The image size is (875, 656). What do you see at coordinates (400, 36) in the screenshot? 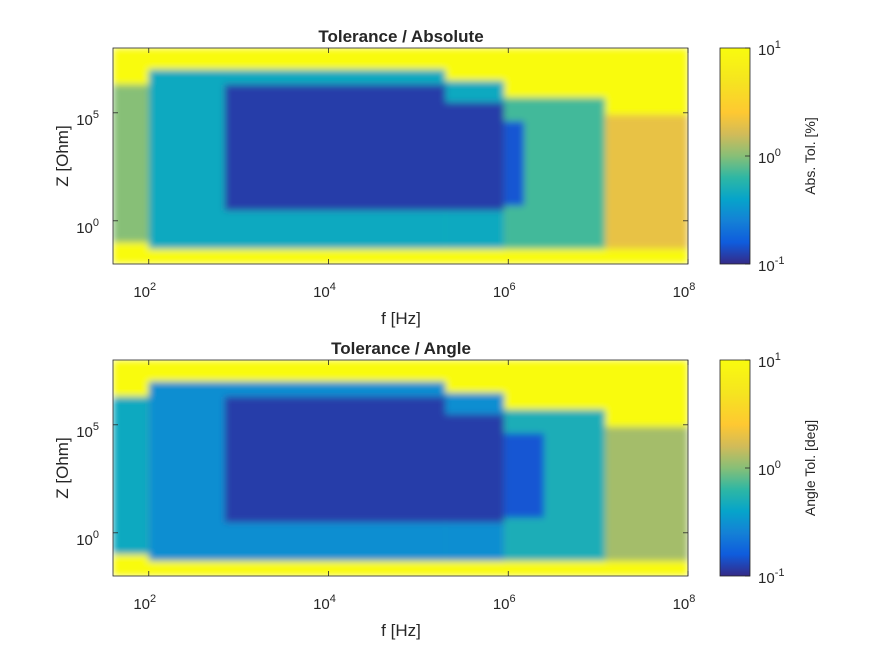
I see `chart-title: Tolerance / Absolute` at bounding box center [400, 36].